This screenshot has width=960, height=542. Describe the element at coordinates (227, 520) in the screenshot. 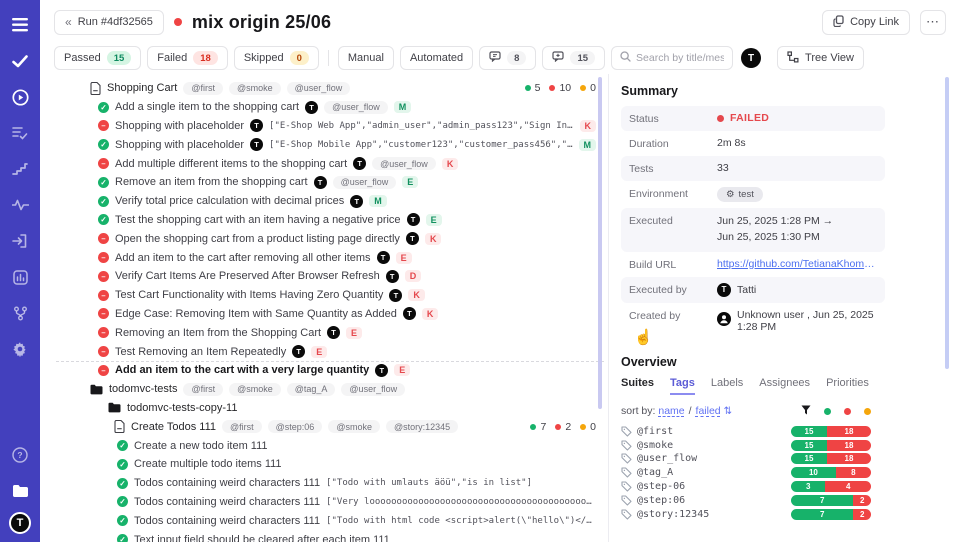

I see `test-title: Todos containing weird characters 111` at that location.